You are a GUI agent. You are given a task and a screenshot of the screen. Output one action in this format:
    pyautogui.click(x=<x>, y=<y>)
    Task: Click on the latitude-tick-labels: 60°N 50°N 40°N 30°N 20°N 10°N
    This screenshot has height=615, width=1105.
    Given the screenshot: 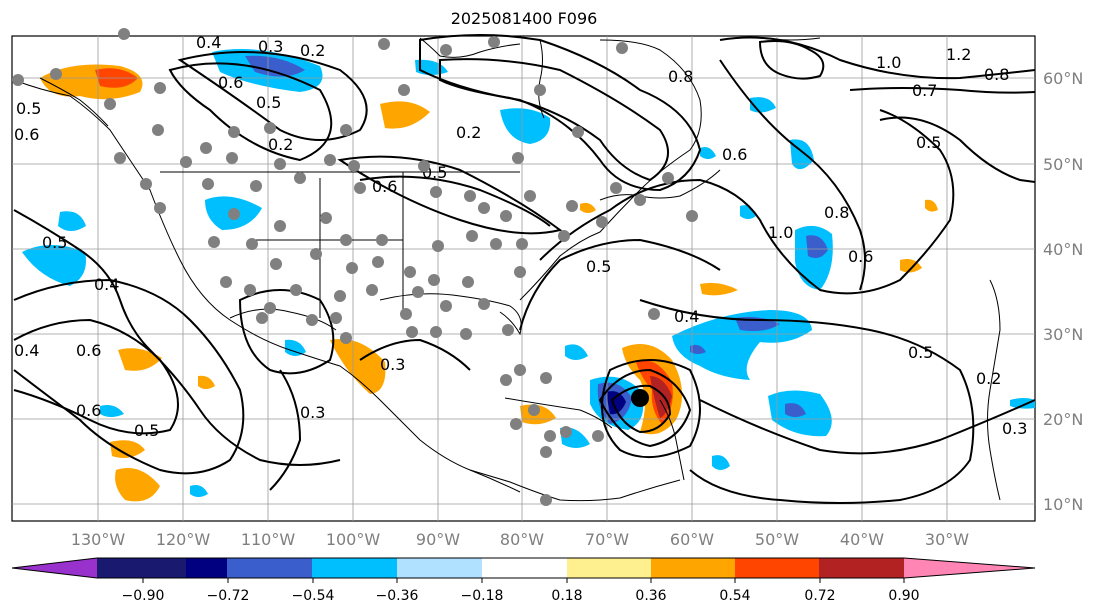 What is the action you would take?
    pyautogui.click(x=1063, y=291)
    